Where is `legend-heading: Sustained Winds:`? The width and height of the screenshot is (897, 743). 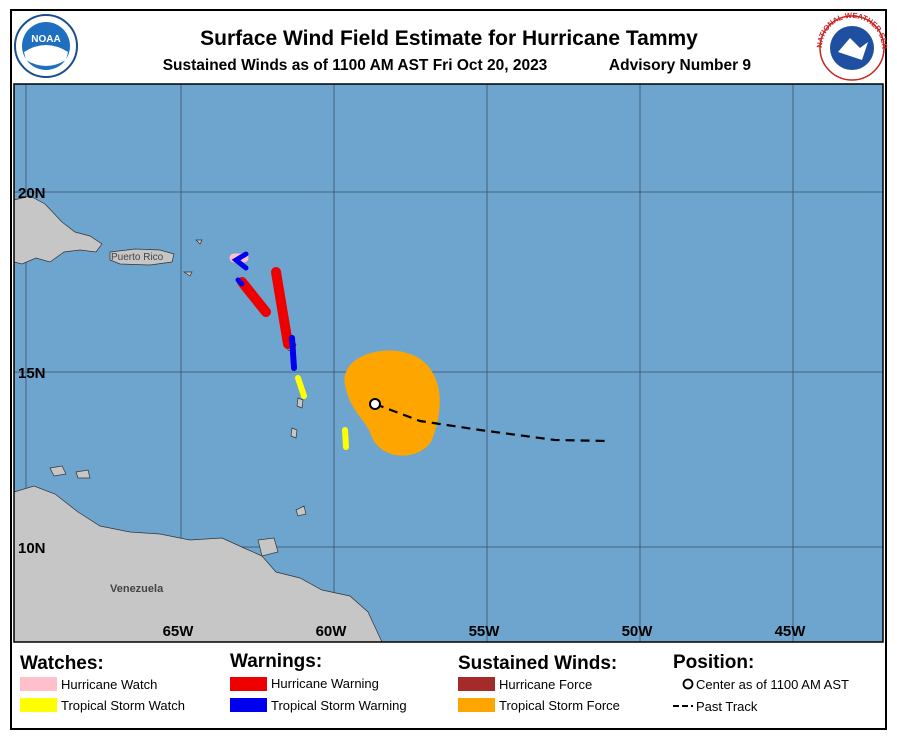
legend-heading: Sustained Winds: is located at coordinates (537, 663).